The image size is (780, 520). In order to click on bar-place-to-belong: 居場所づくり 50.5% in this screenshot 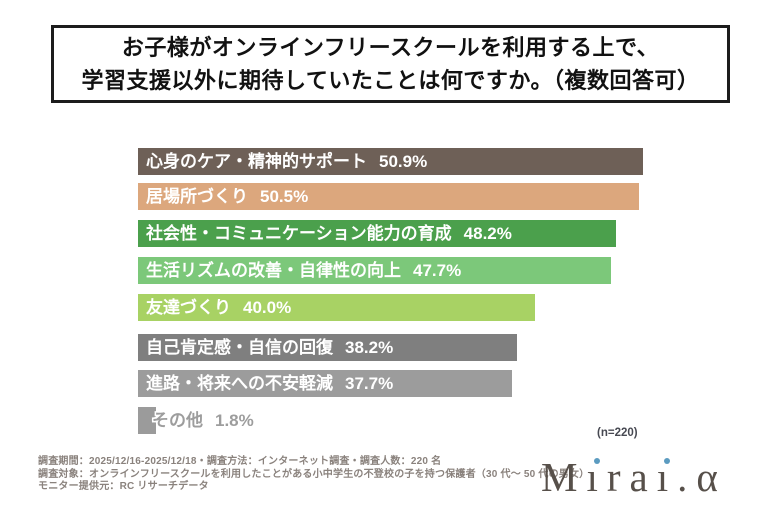, I will do `click(388, 196)`.